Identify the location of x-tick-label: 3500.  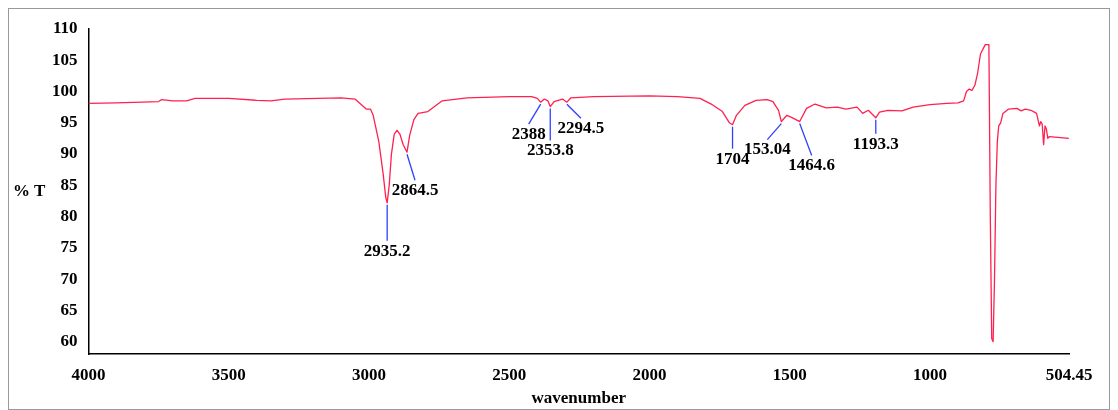
(228, 374).